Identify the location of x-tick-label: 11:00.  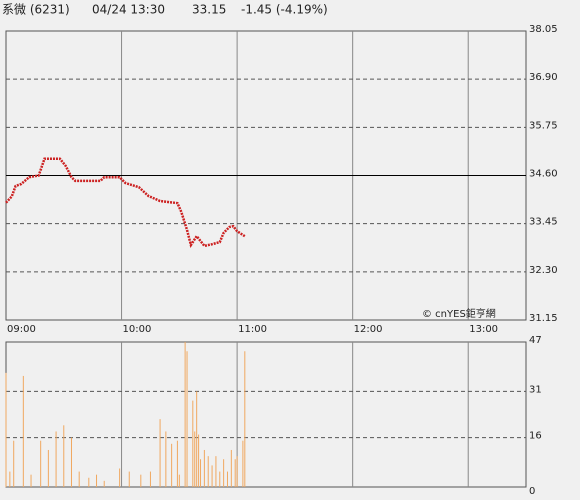
(252, 329).